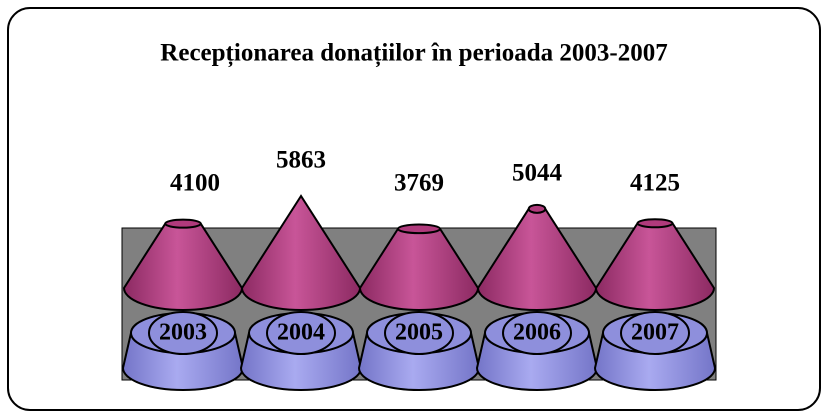 The image size is (828, 418). Describe the element at coordinates (419, 183) in the screenshot. I see `value-label: 3769` at that location.